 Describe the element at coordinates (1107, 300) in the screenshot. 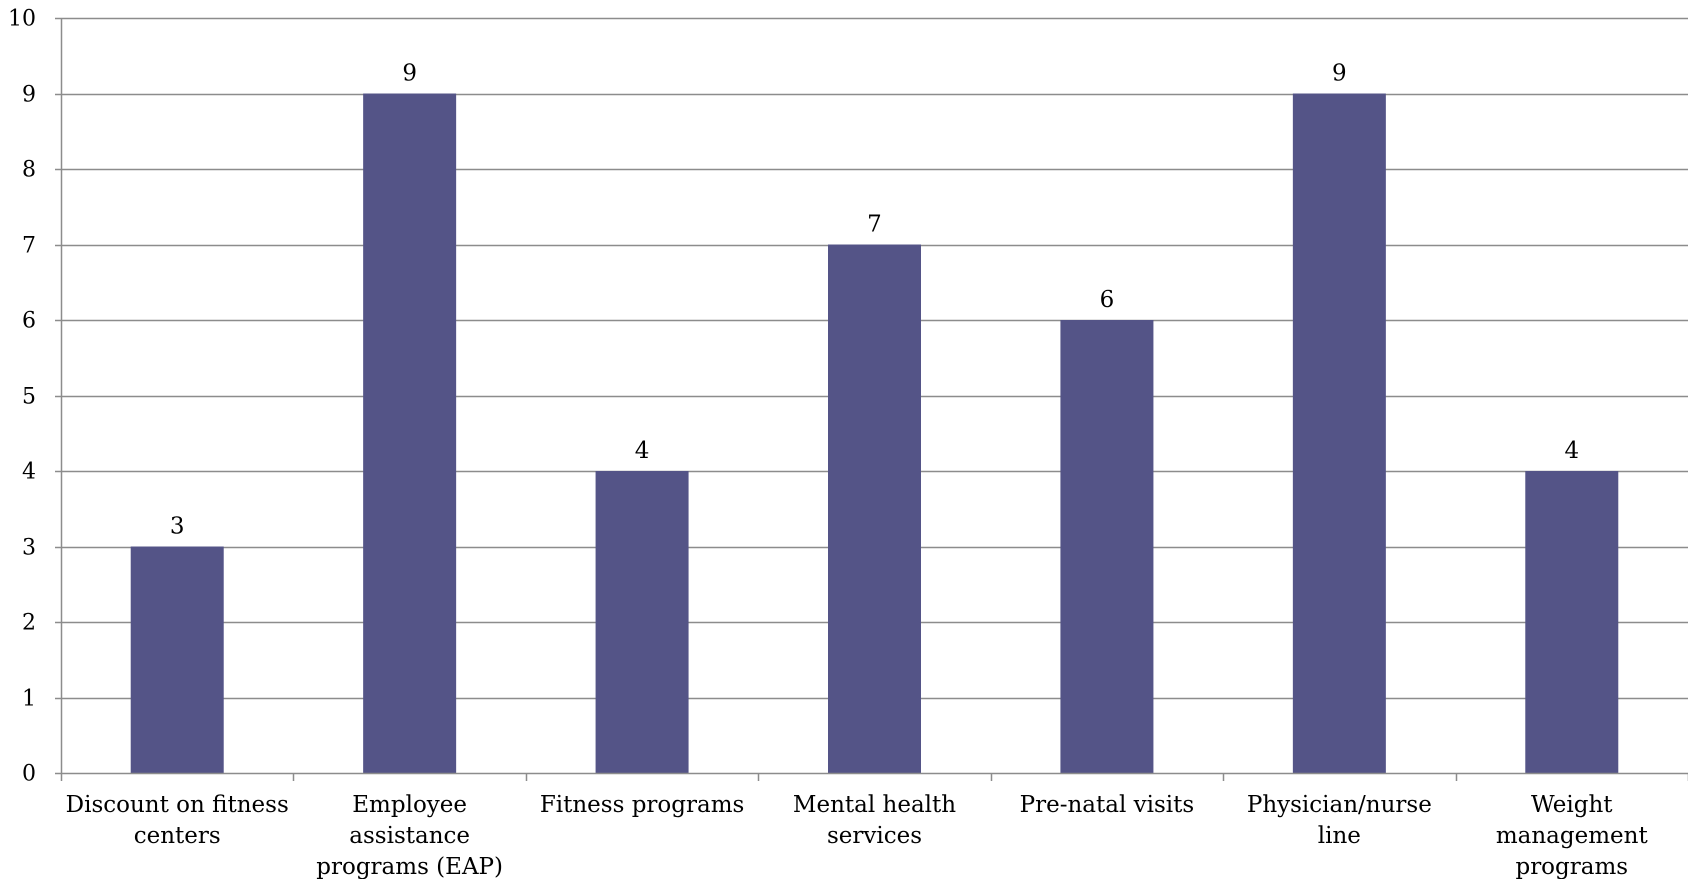

I see `bar-value-label: 6` at that location.